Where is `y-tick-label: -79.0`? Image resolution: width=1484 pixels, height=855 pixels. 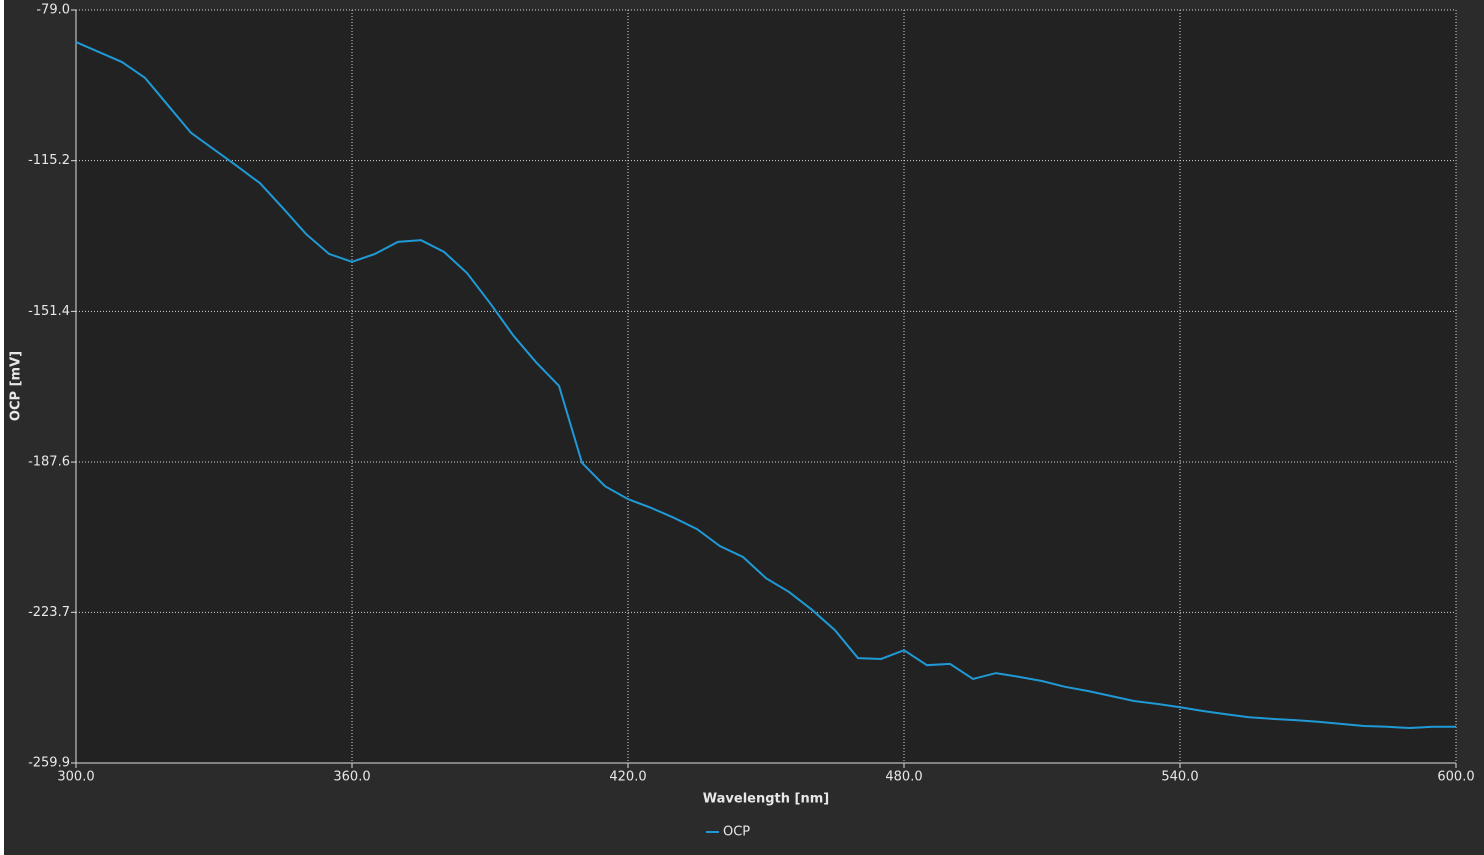
y-tick-label: -79.0 is located at coordinates (53, 10).